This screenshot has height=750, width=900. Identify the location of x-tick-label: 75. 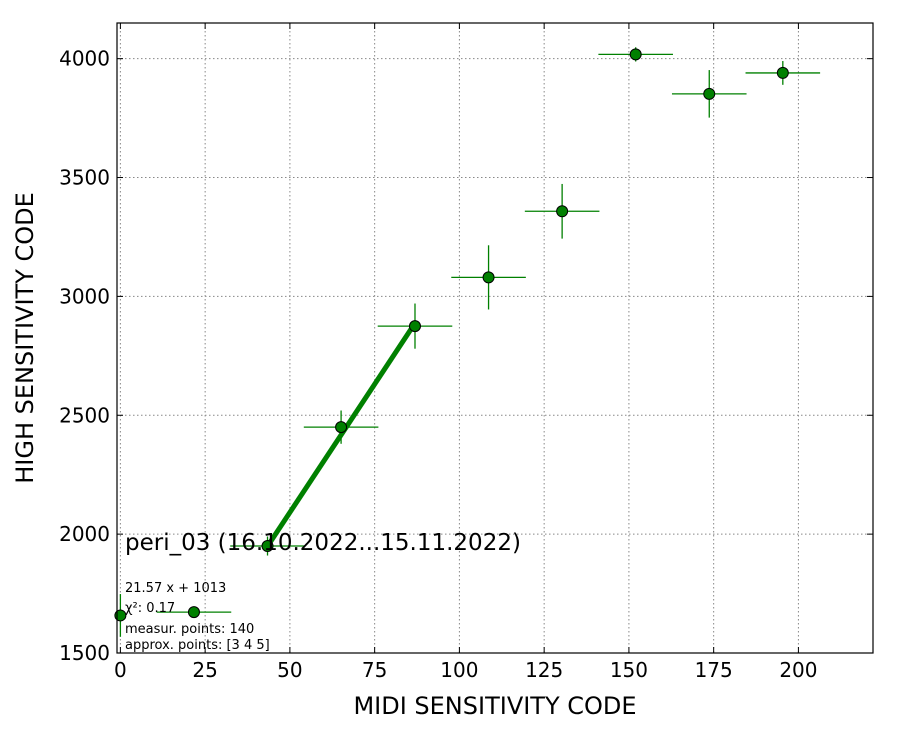
(374, 670).